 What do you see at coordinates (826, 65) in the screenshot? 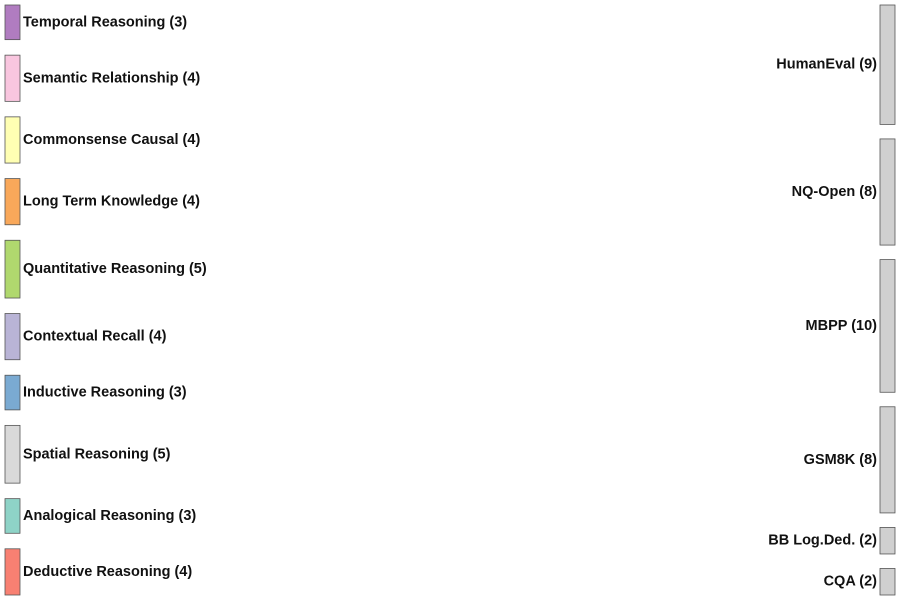
I see `target-node-label: HumanEval (9)` at bounding box center [826, 65].